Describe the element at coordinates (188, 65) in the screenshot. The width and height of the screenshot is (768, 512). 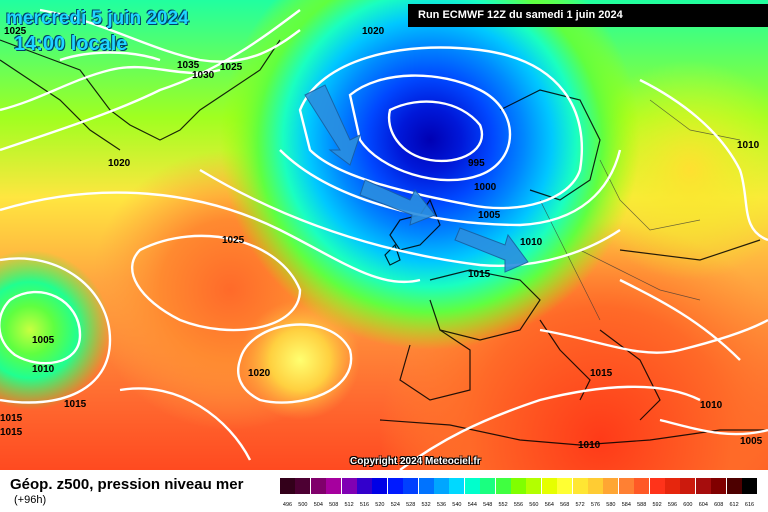
I see `isobar-label: 1035` at that location.